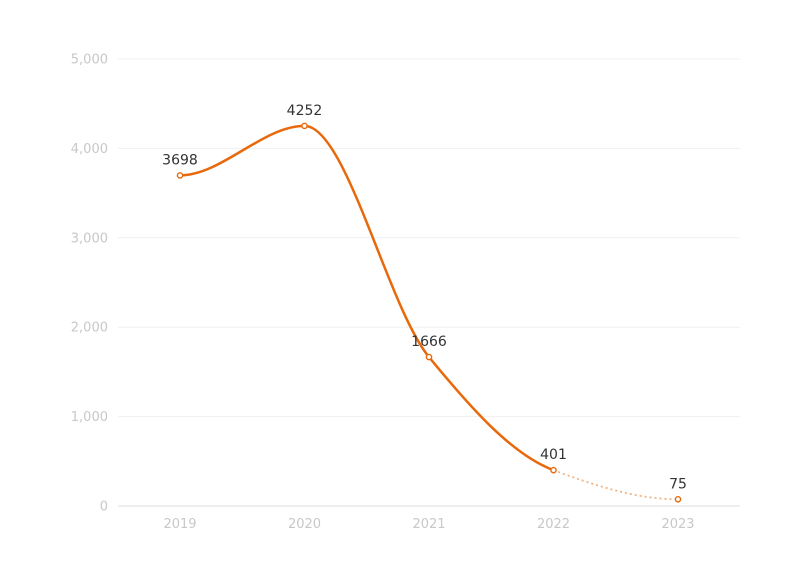 This screenshot has height=565, width=800. I want to click on y-tick-label: 3,000, so click(89, 238).